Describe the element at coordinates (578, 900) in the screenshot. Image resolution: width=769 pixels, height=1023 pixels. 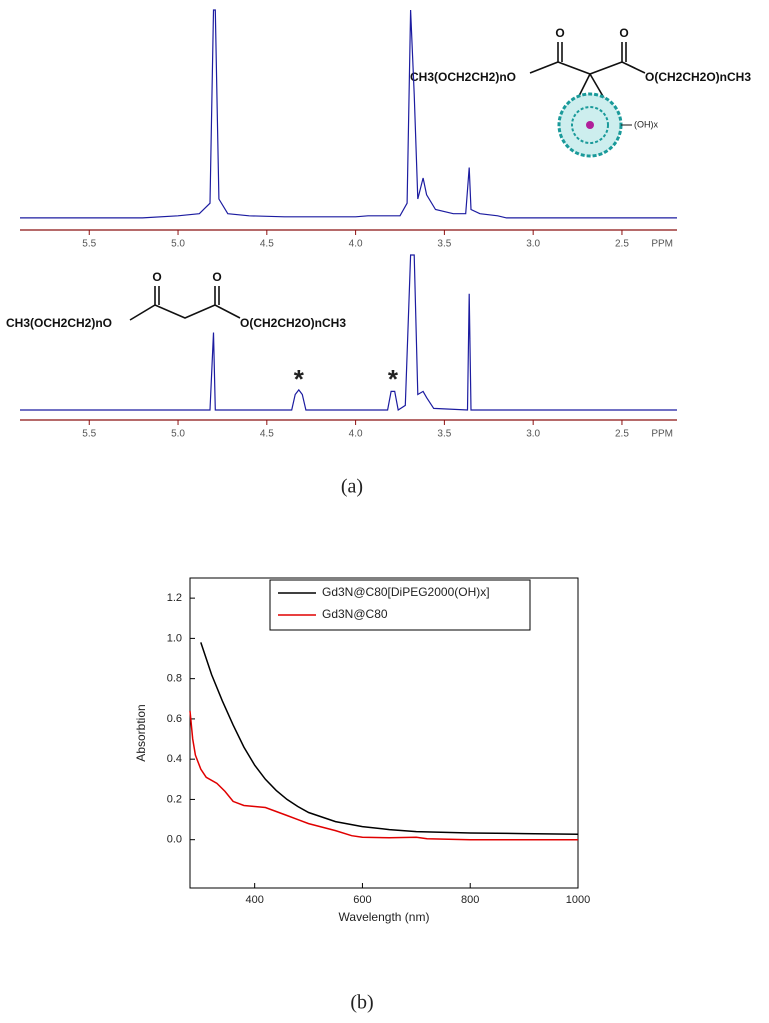
I see `x-tick-label: 1000` at that location.